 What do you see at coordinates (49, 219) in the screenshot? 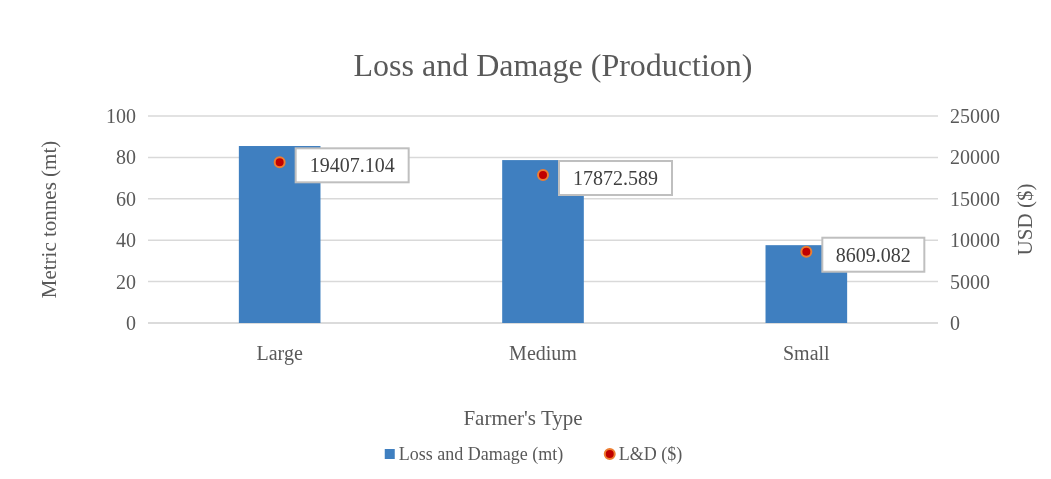
I see `y-axis-title: Metric tonnes (mt)` at bounding box center [49, 219].